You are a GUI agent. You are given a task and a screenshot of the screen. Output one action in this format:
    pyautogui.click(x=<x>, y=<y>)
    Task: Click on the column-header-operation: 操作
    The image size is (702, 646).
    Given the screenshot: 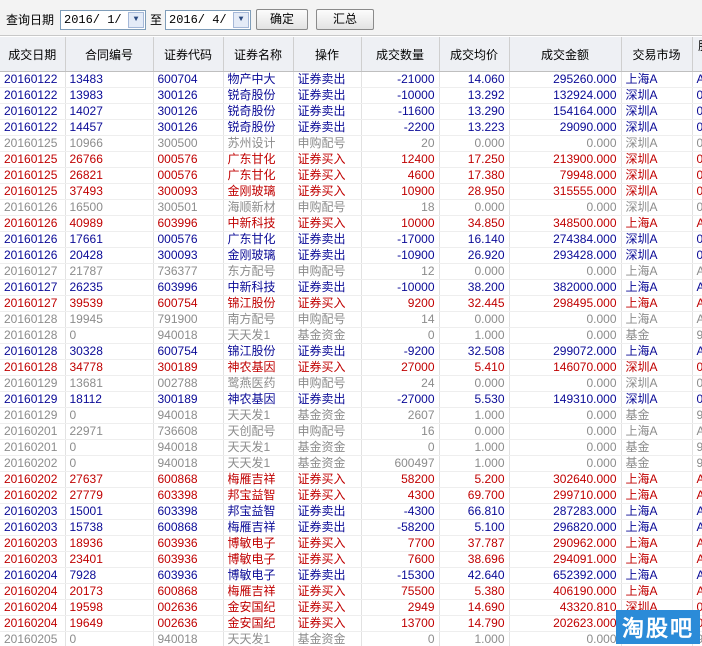 What is the action you would take?
    pyautogui.click(x=327, y=54)
    